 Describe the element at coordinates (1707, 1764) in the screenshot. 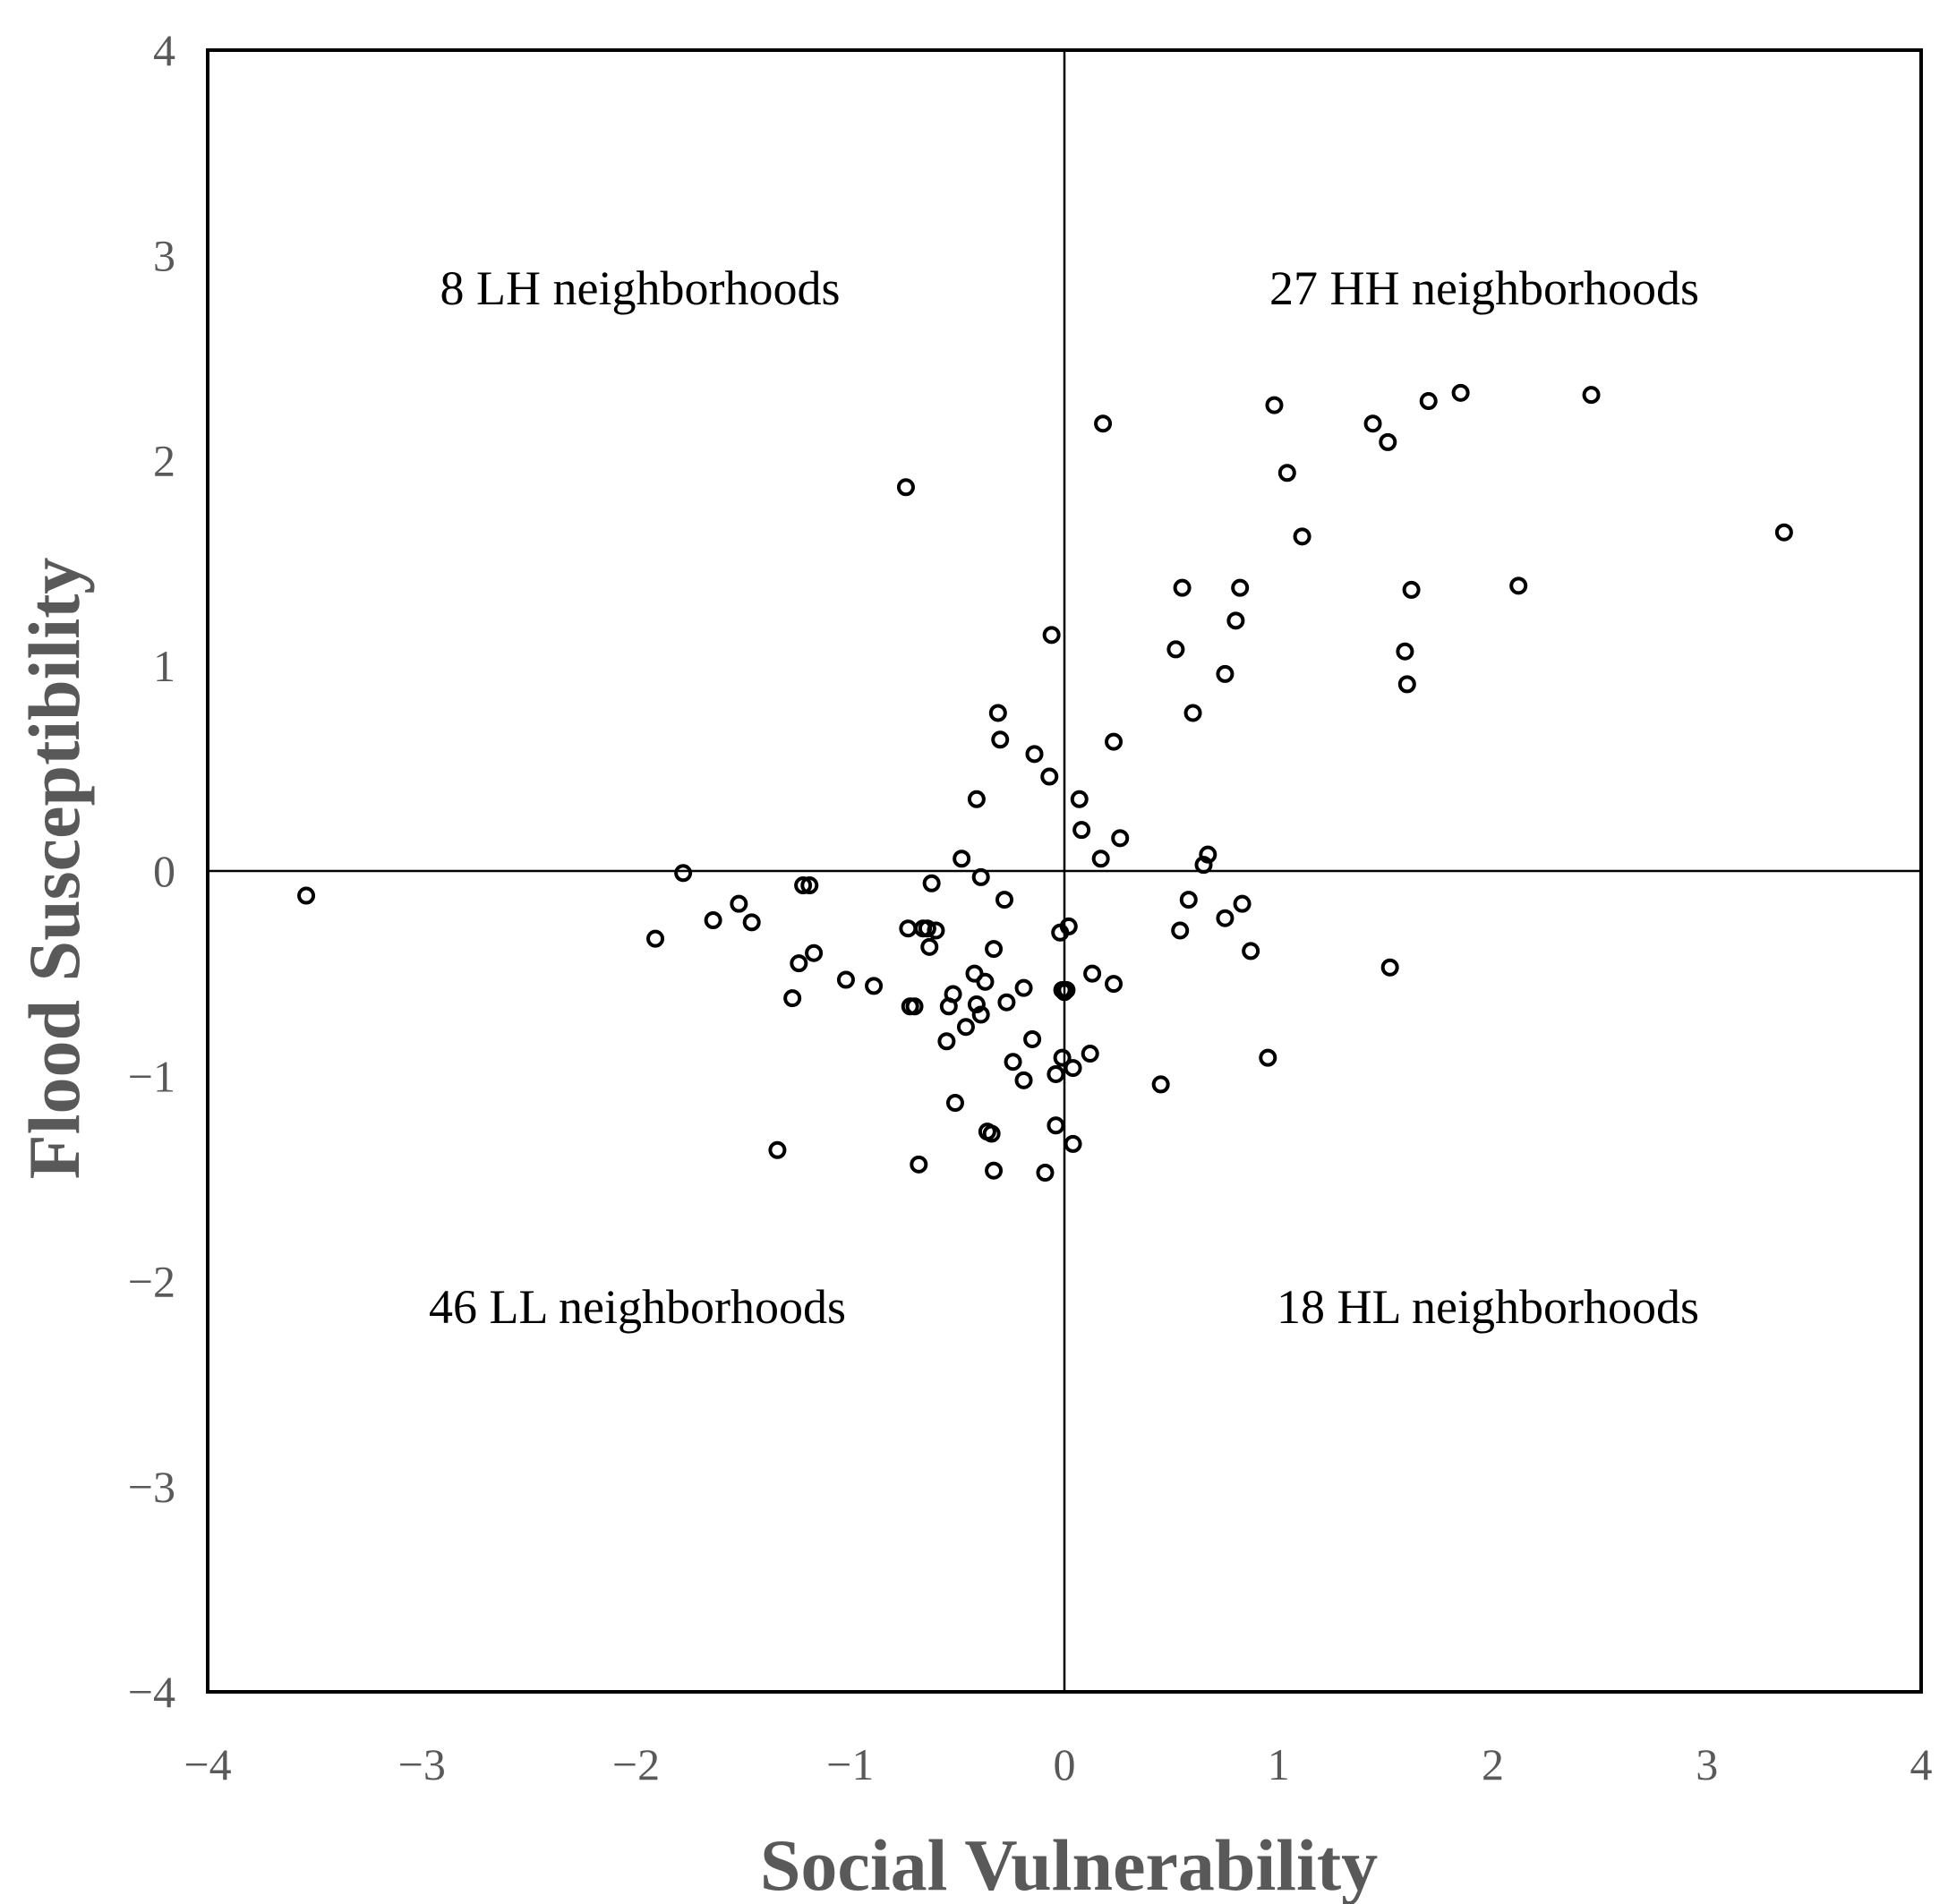

I see `x-tick-label: 3` at that location.